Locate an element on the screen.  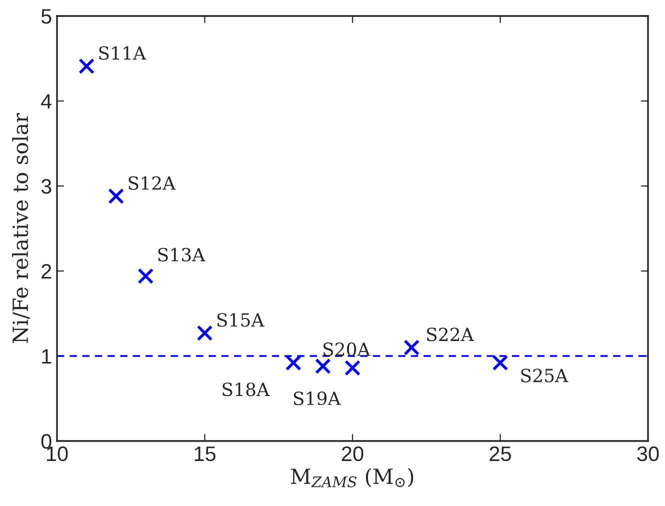
x-tick-label: 25 is located at coordinates (500, 454).